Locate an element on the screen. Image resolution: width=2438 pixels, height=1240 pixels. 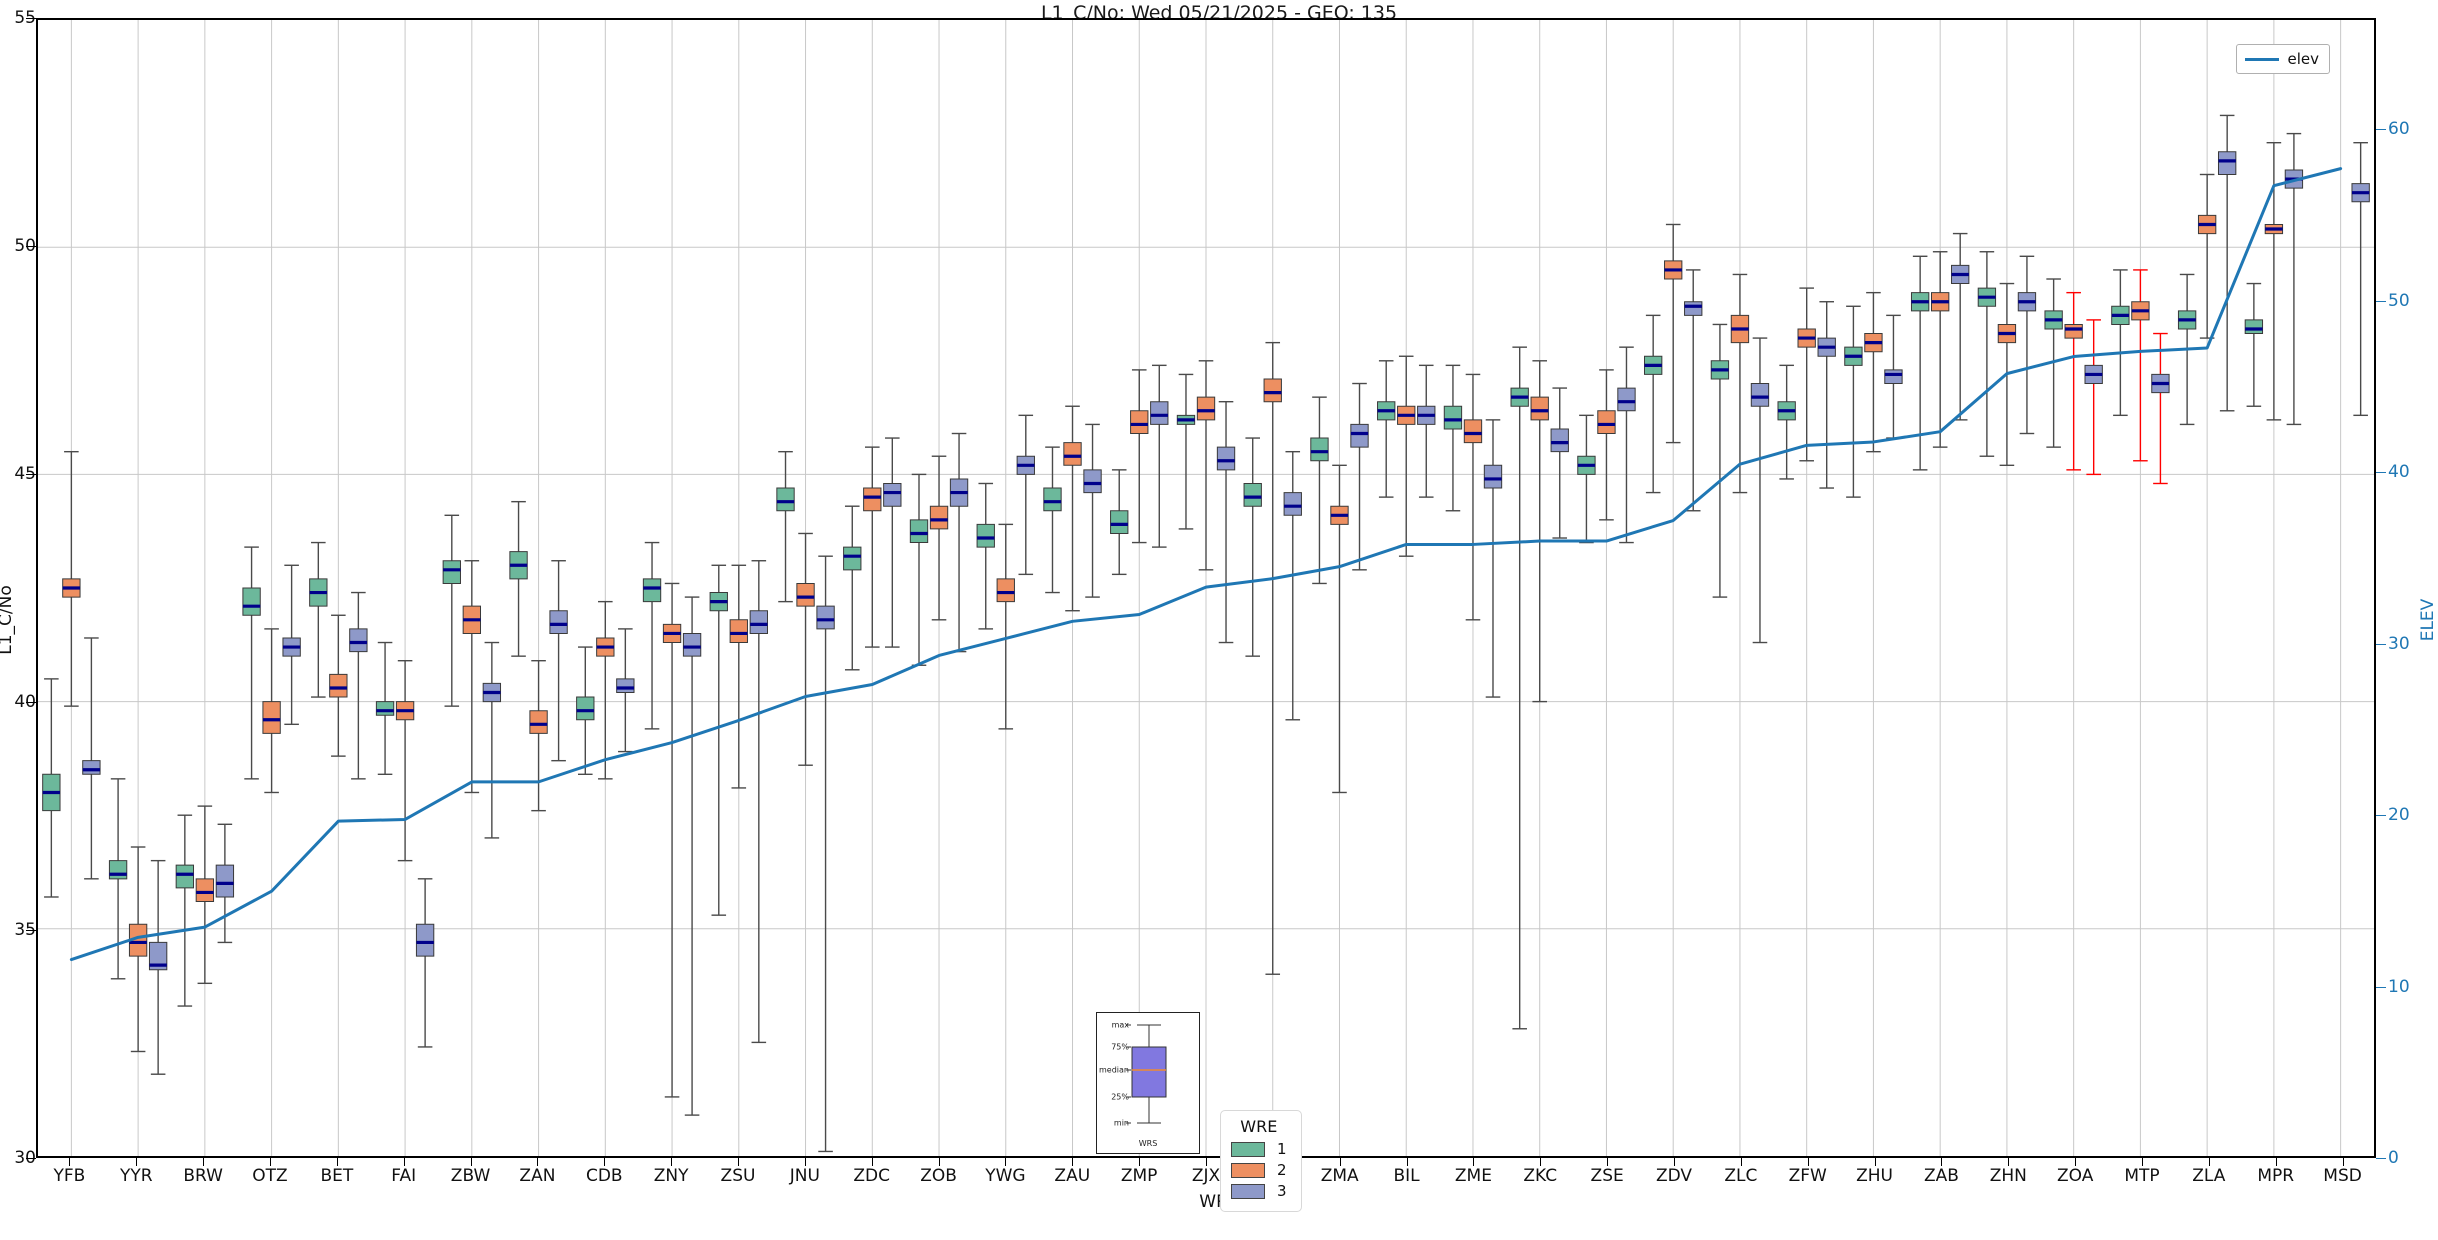
boxplot-key-label: max is located at coordinates (1120, 1025).